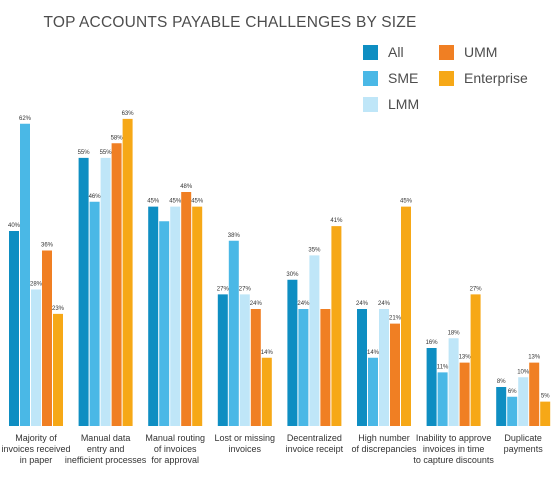 The width and height of the screenshot is (556, 479). I want to click on legend-swatch-umm, so click(446, 52).